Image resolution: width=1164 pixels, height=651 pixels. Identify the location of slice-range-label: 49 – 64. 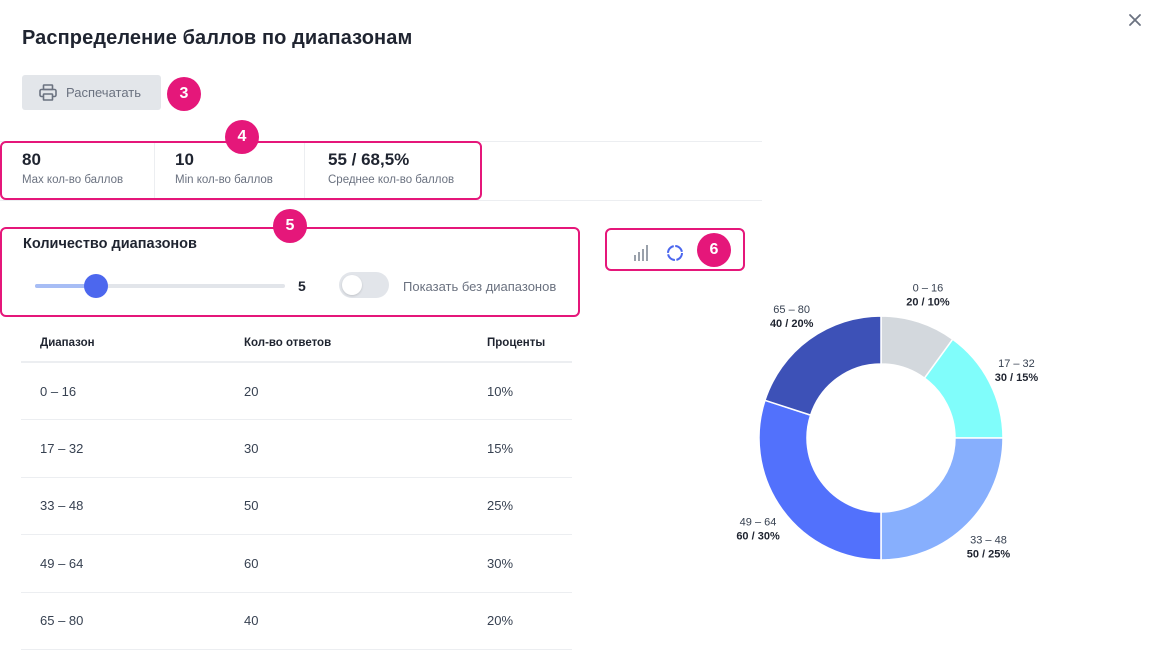
(758, 522).